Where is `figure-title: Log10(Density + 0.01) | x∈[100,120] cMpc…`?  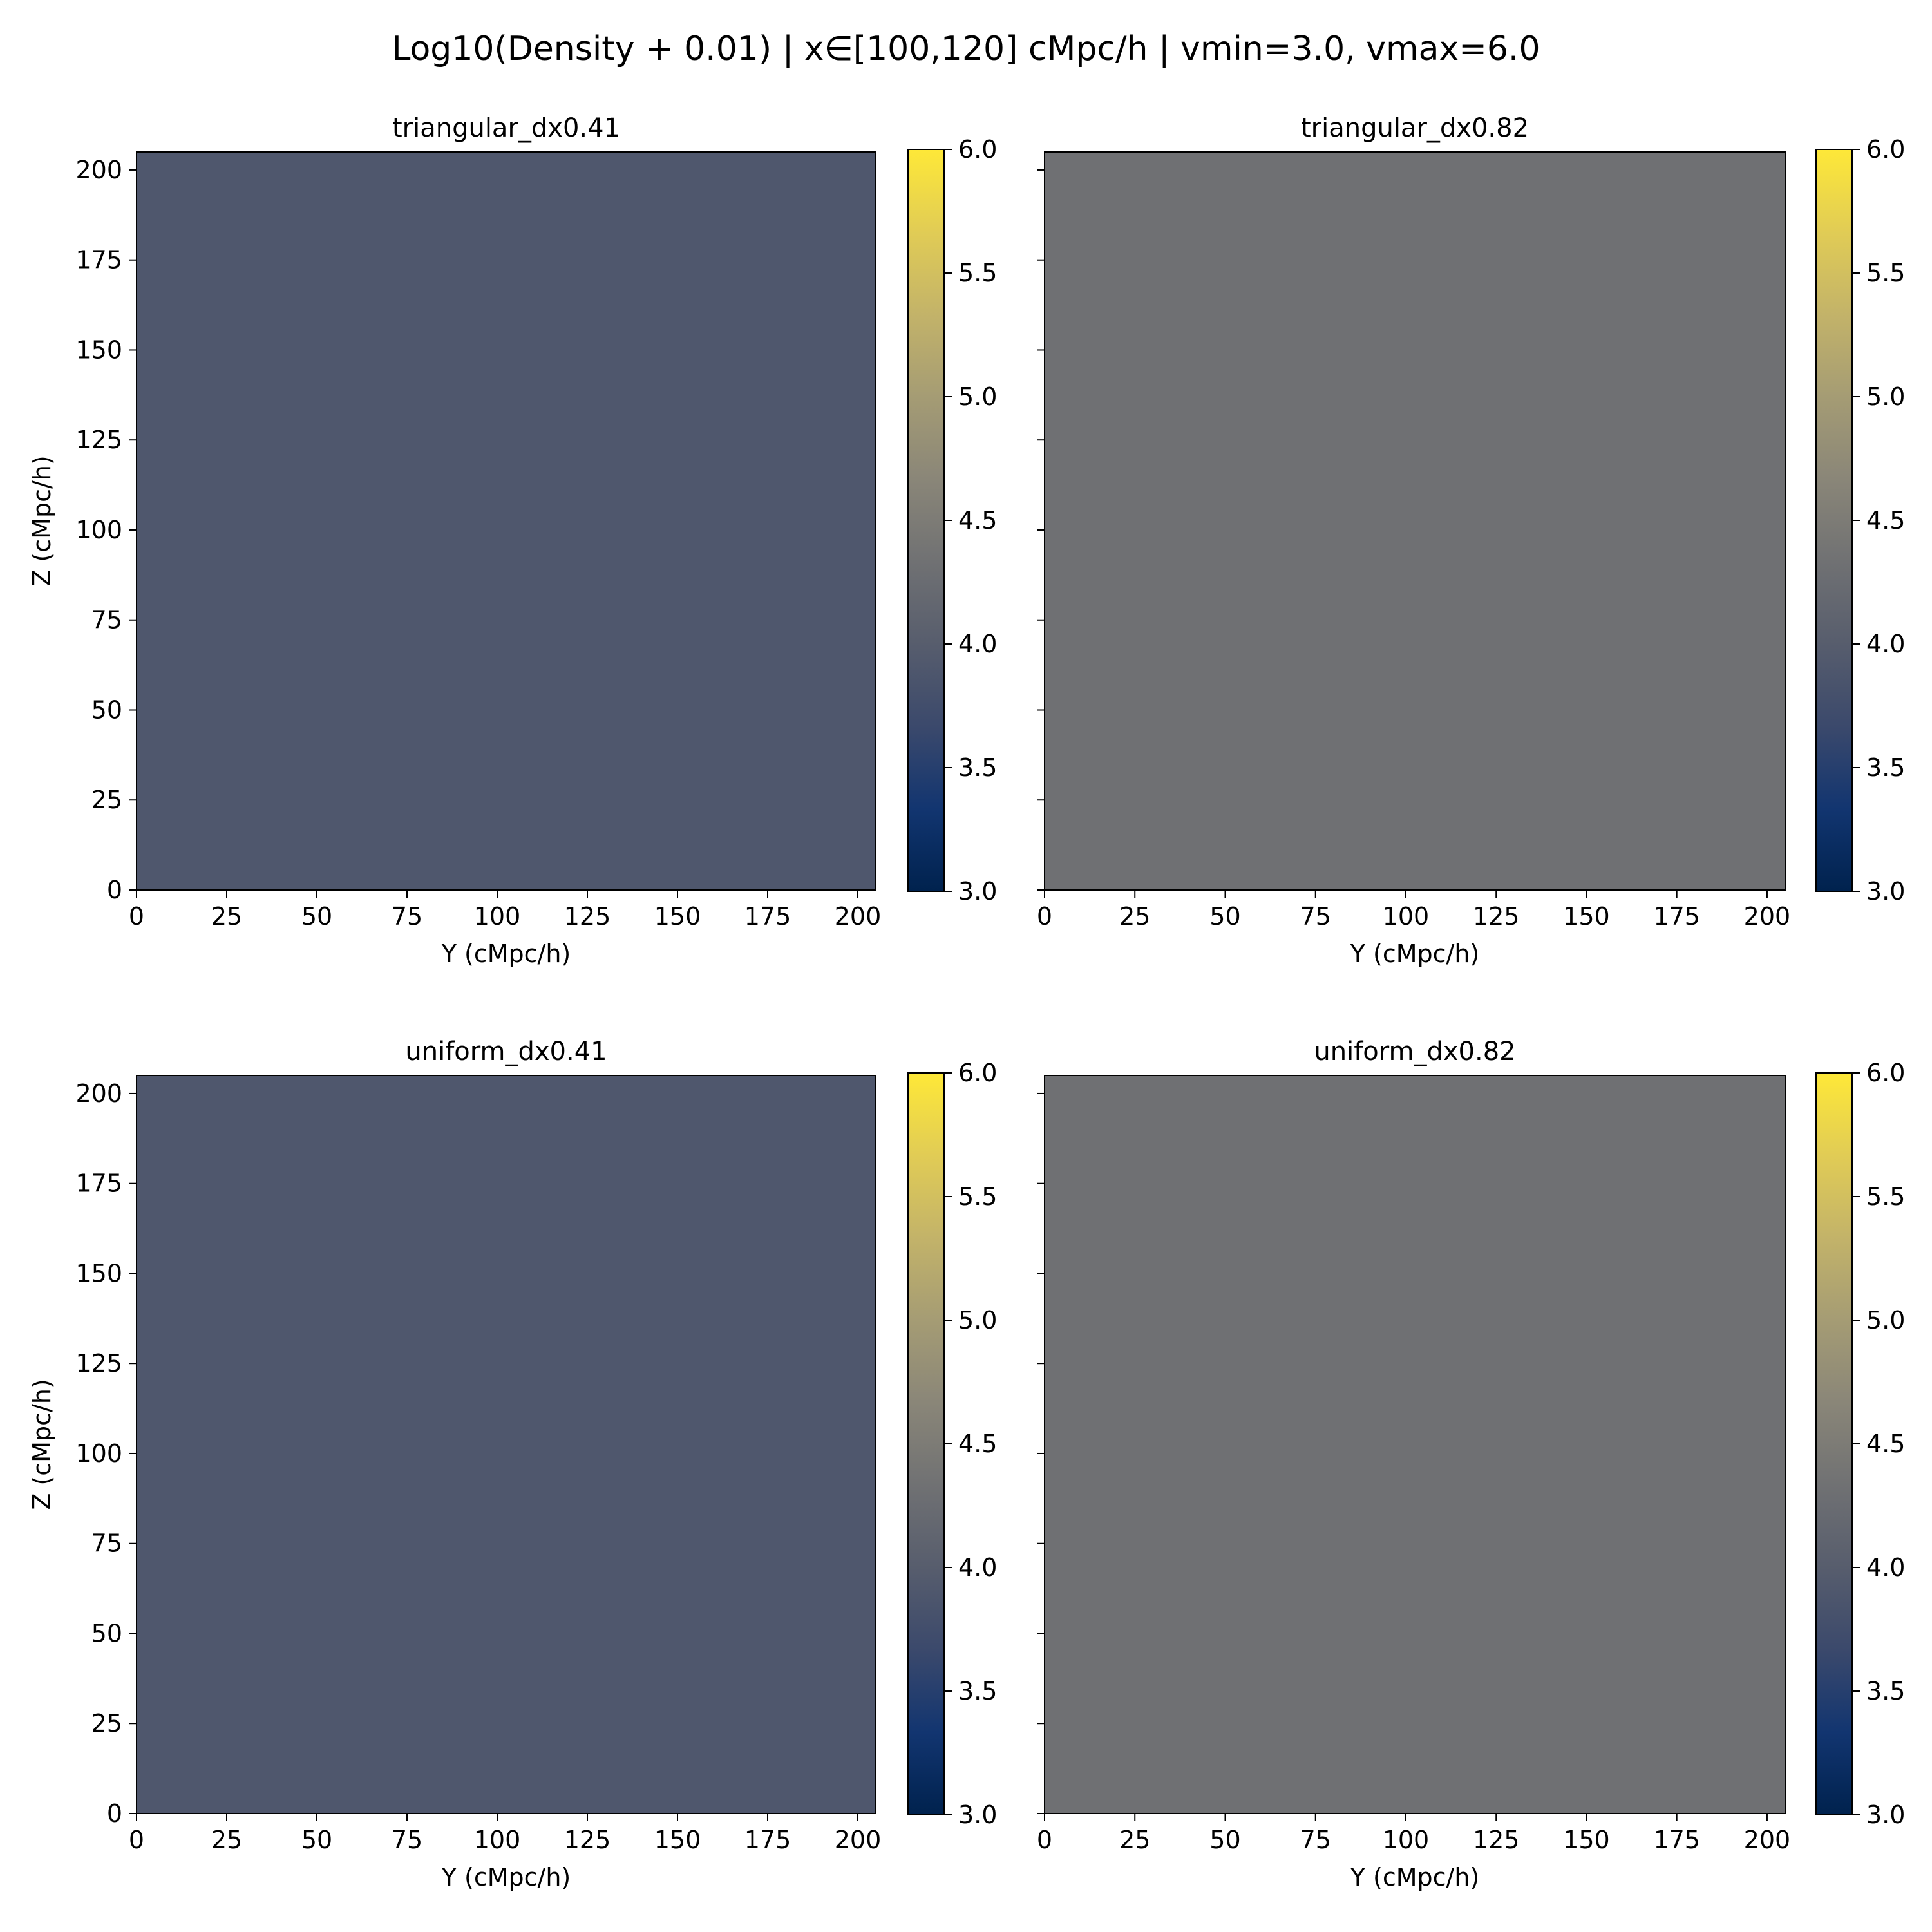 figure-title: Log10(Density + 0.01) | x∈[100,120] cMpc… is located at coordinates (966, 49).